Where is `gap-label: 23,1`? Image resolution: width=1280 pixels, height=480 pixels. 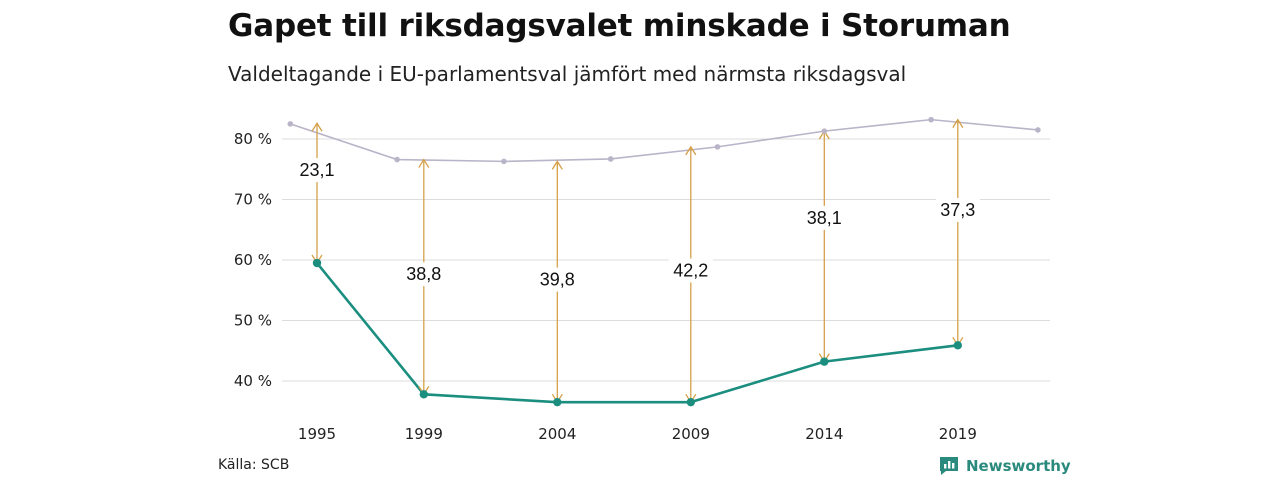 gap-label: 23,1 is located at coordinates (316, 170).